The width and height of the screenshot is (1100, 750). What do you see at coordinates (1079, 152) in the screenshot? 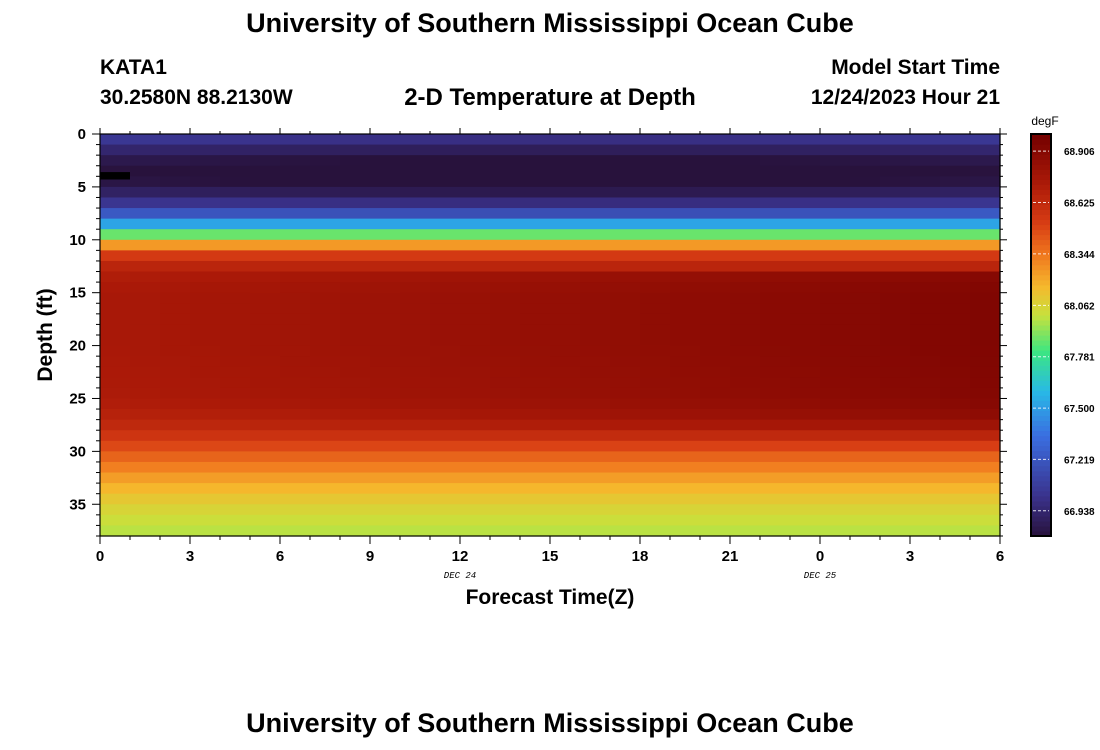
I see `colorbar-tick-label: 68.906` at bounding box center [1079, 152].